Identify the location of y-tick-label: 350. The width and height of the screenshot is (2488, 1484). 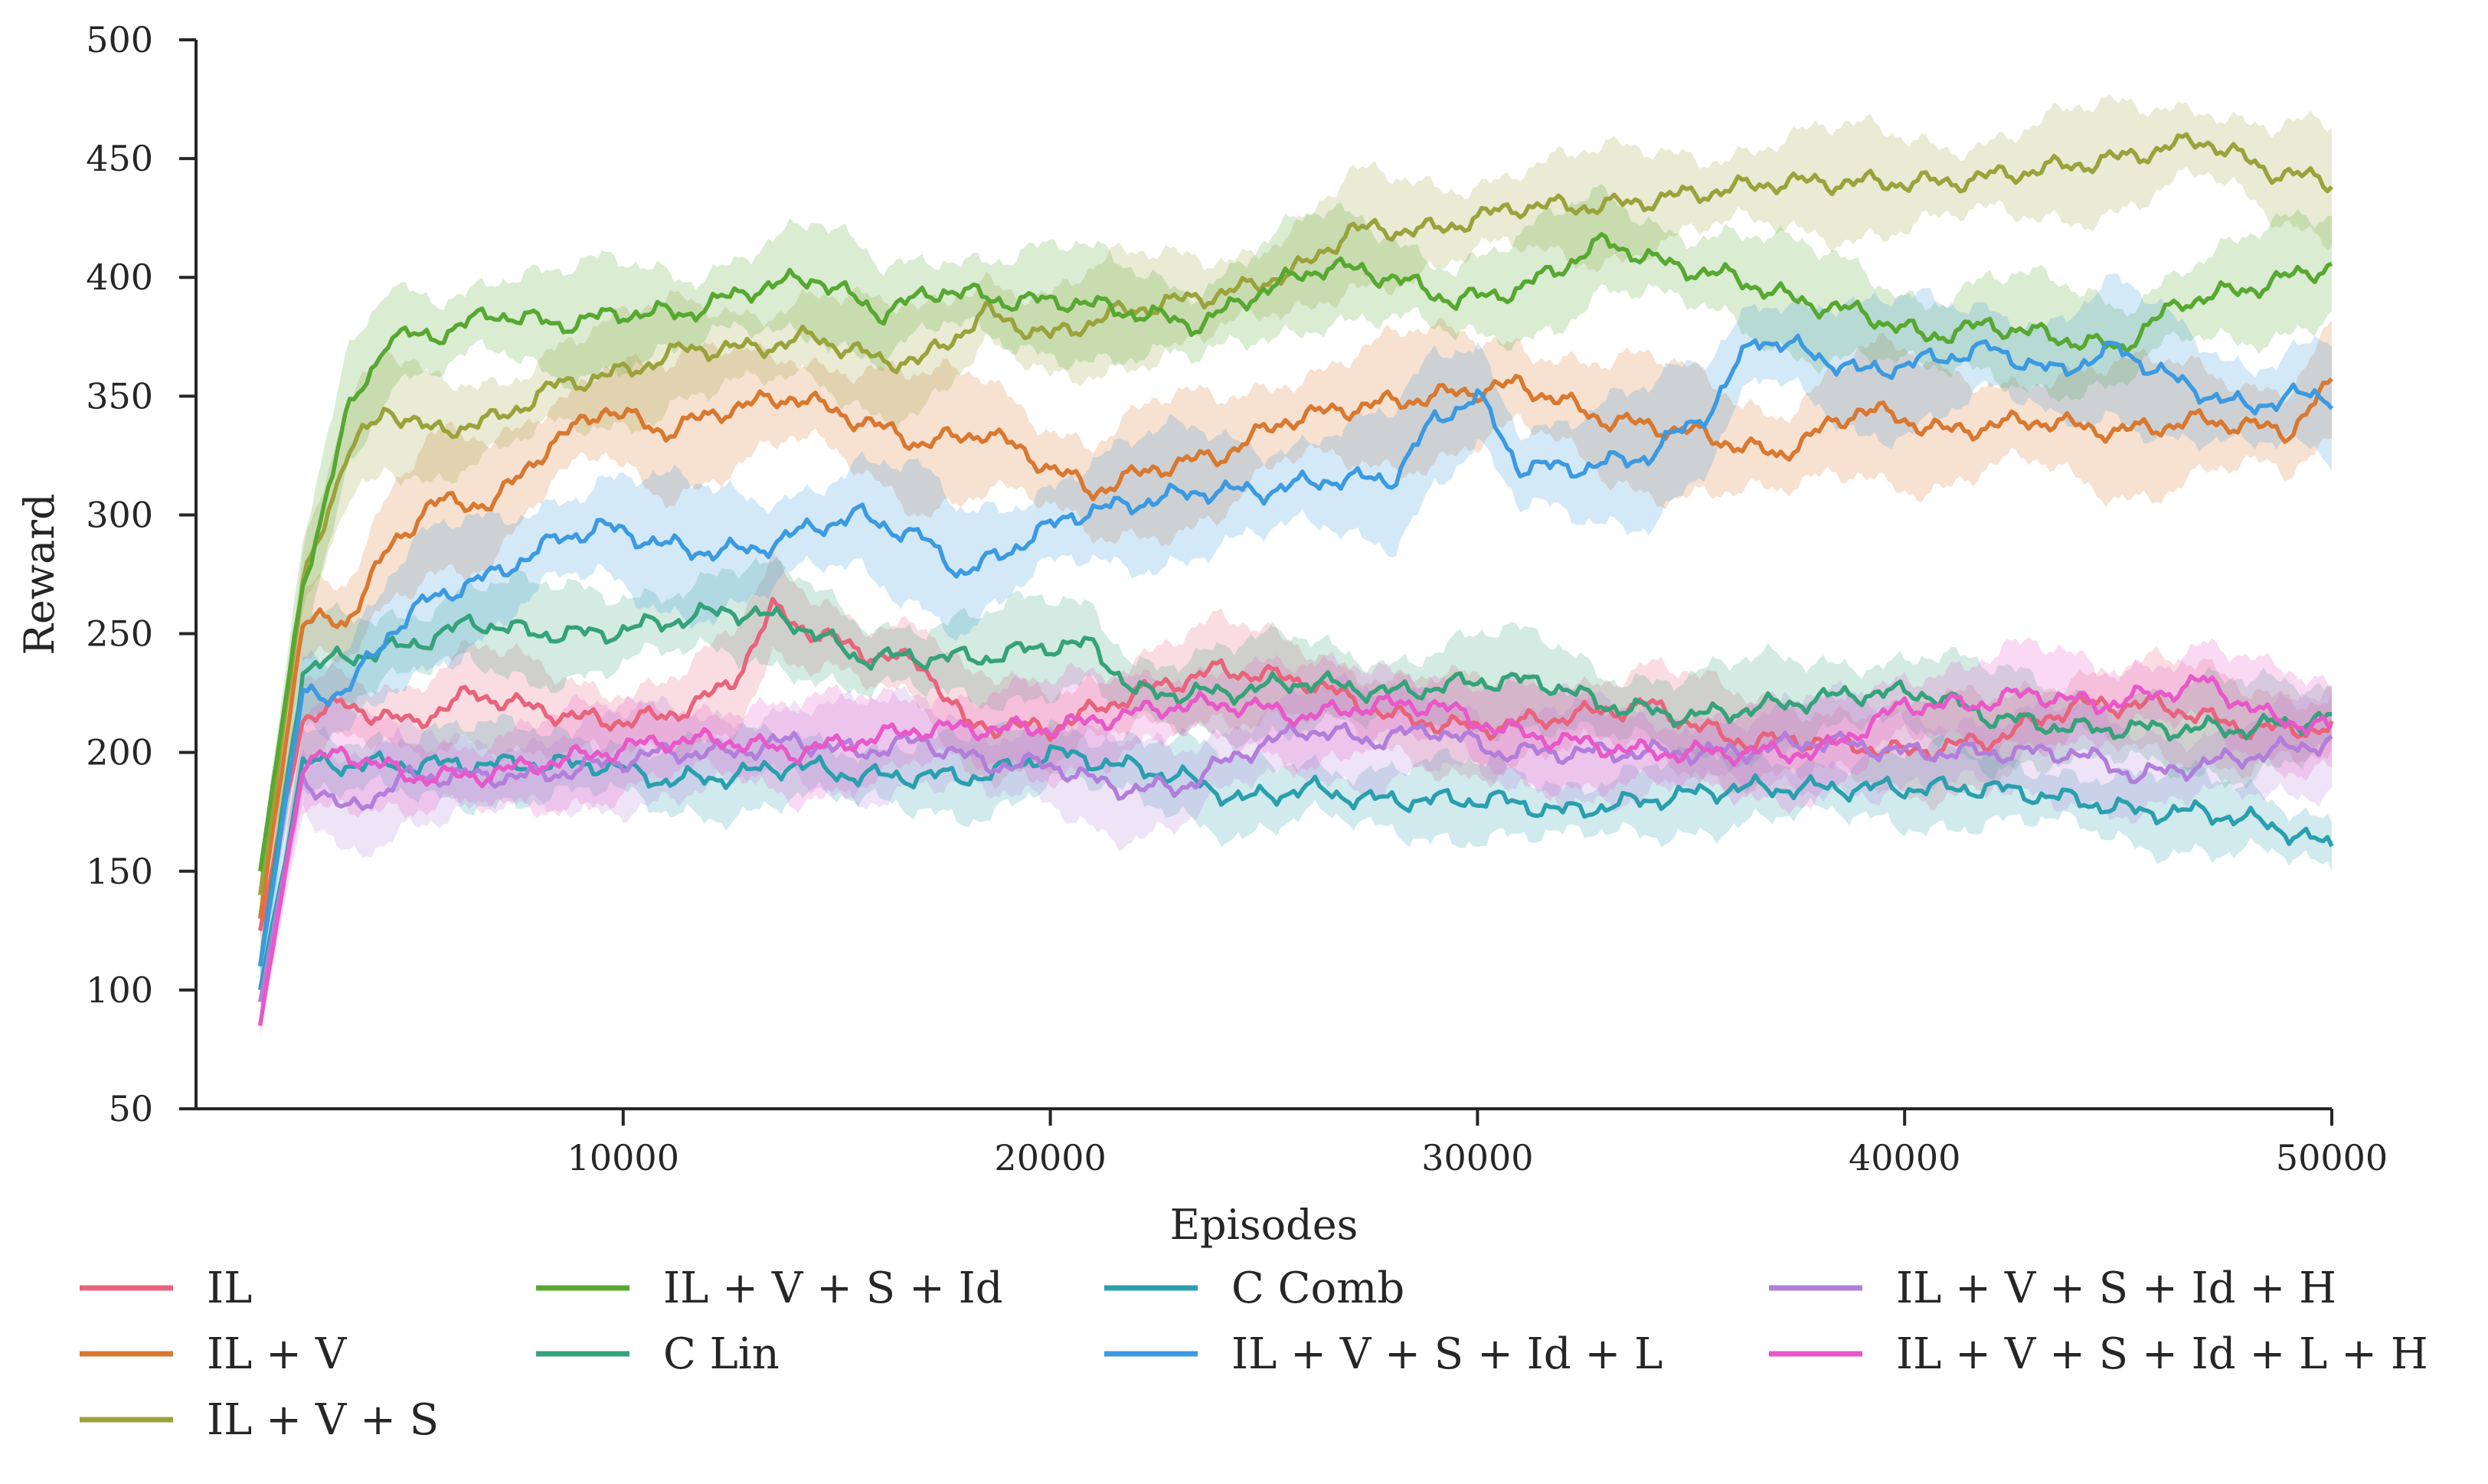
(119, 396).